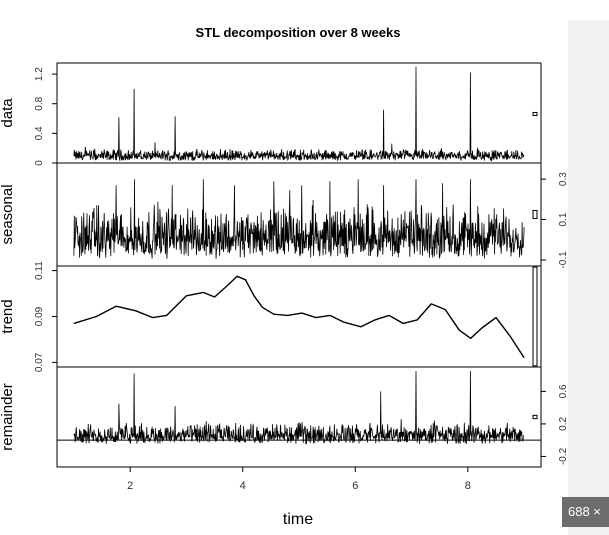 The height and width of the screenshot is (535, 609). I want to click on x-tick: 2, so click(130, 479).